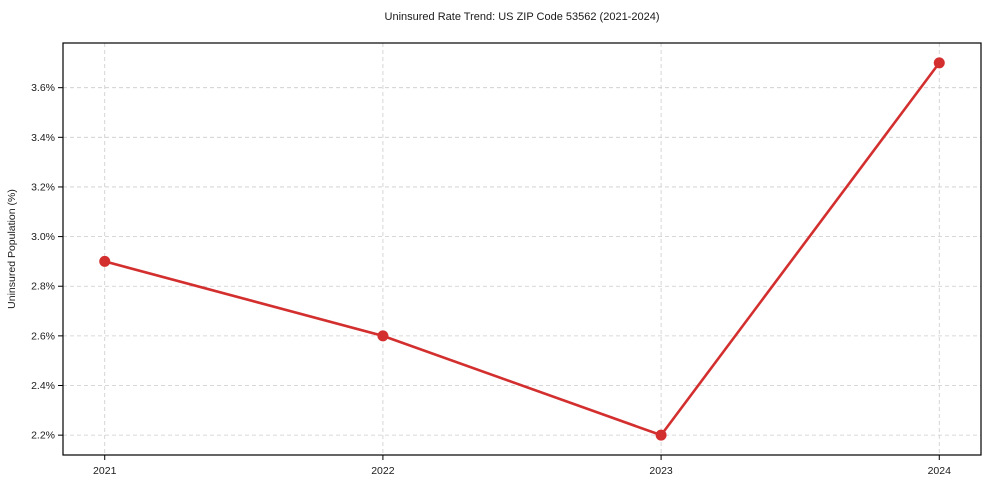 The width and height of the screenshot is (989, 490). Describe the element at coordinates (43, 138) in the screenshot. I see `y-tick-label: 3.4%` at that location.